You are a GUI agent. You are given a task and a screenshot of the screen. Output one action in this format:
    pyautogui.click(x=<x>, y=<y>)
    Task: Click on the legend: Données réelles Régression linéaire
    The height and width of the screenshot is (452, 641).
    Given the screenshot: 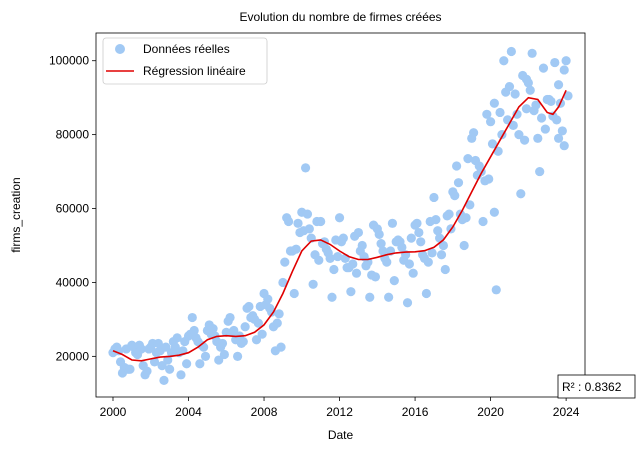 What is the action you would take?
    pyautogui.click(x=185, y=61)
    